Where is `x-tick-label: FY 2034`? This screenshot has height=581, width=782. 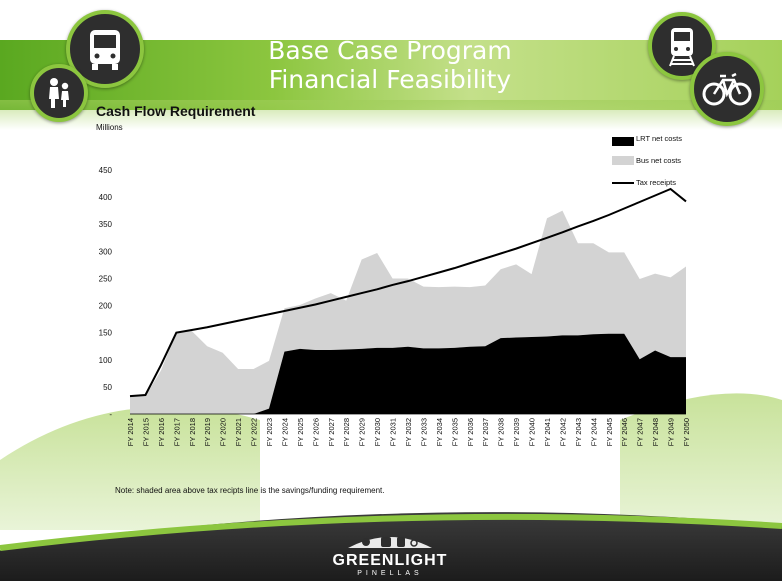
x-tick-label: FY 2034 is located at coordinates (439, 432).